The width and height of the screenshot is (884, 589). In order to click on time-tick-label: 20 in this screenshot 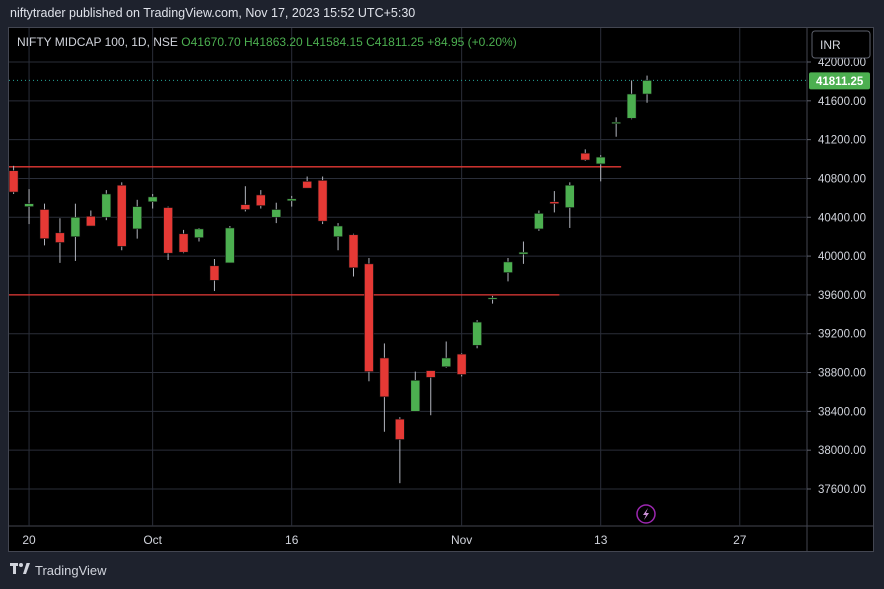, I will do `click(29, 540)`.